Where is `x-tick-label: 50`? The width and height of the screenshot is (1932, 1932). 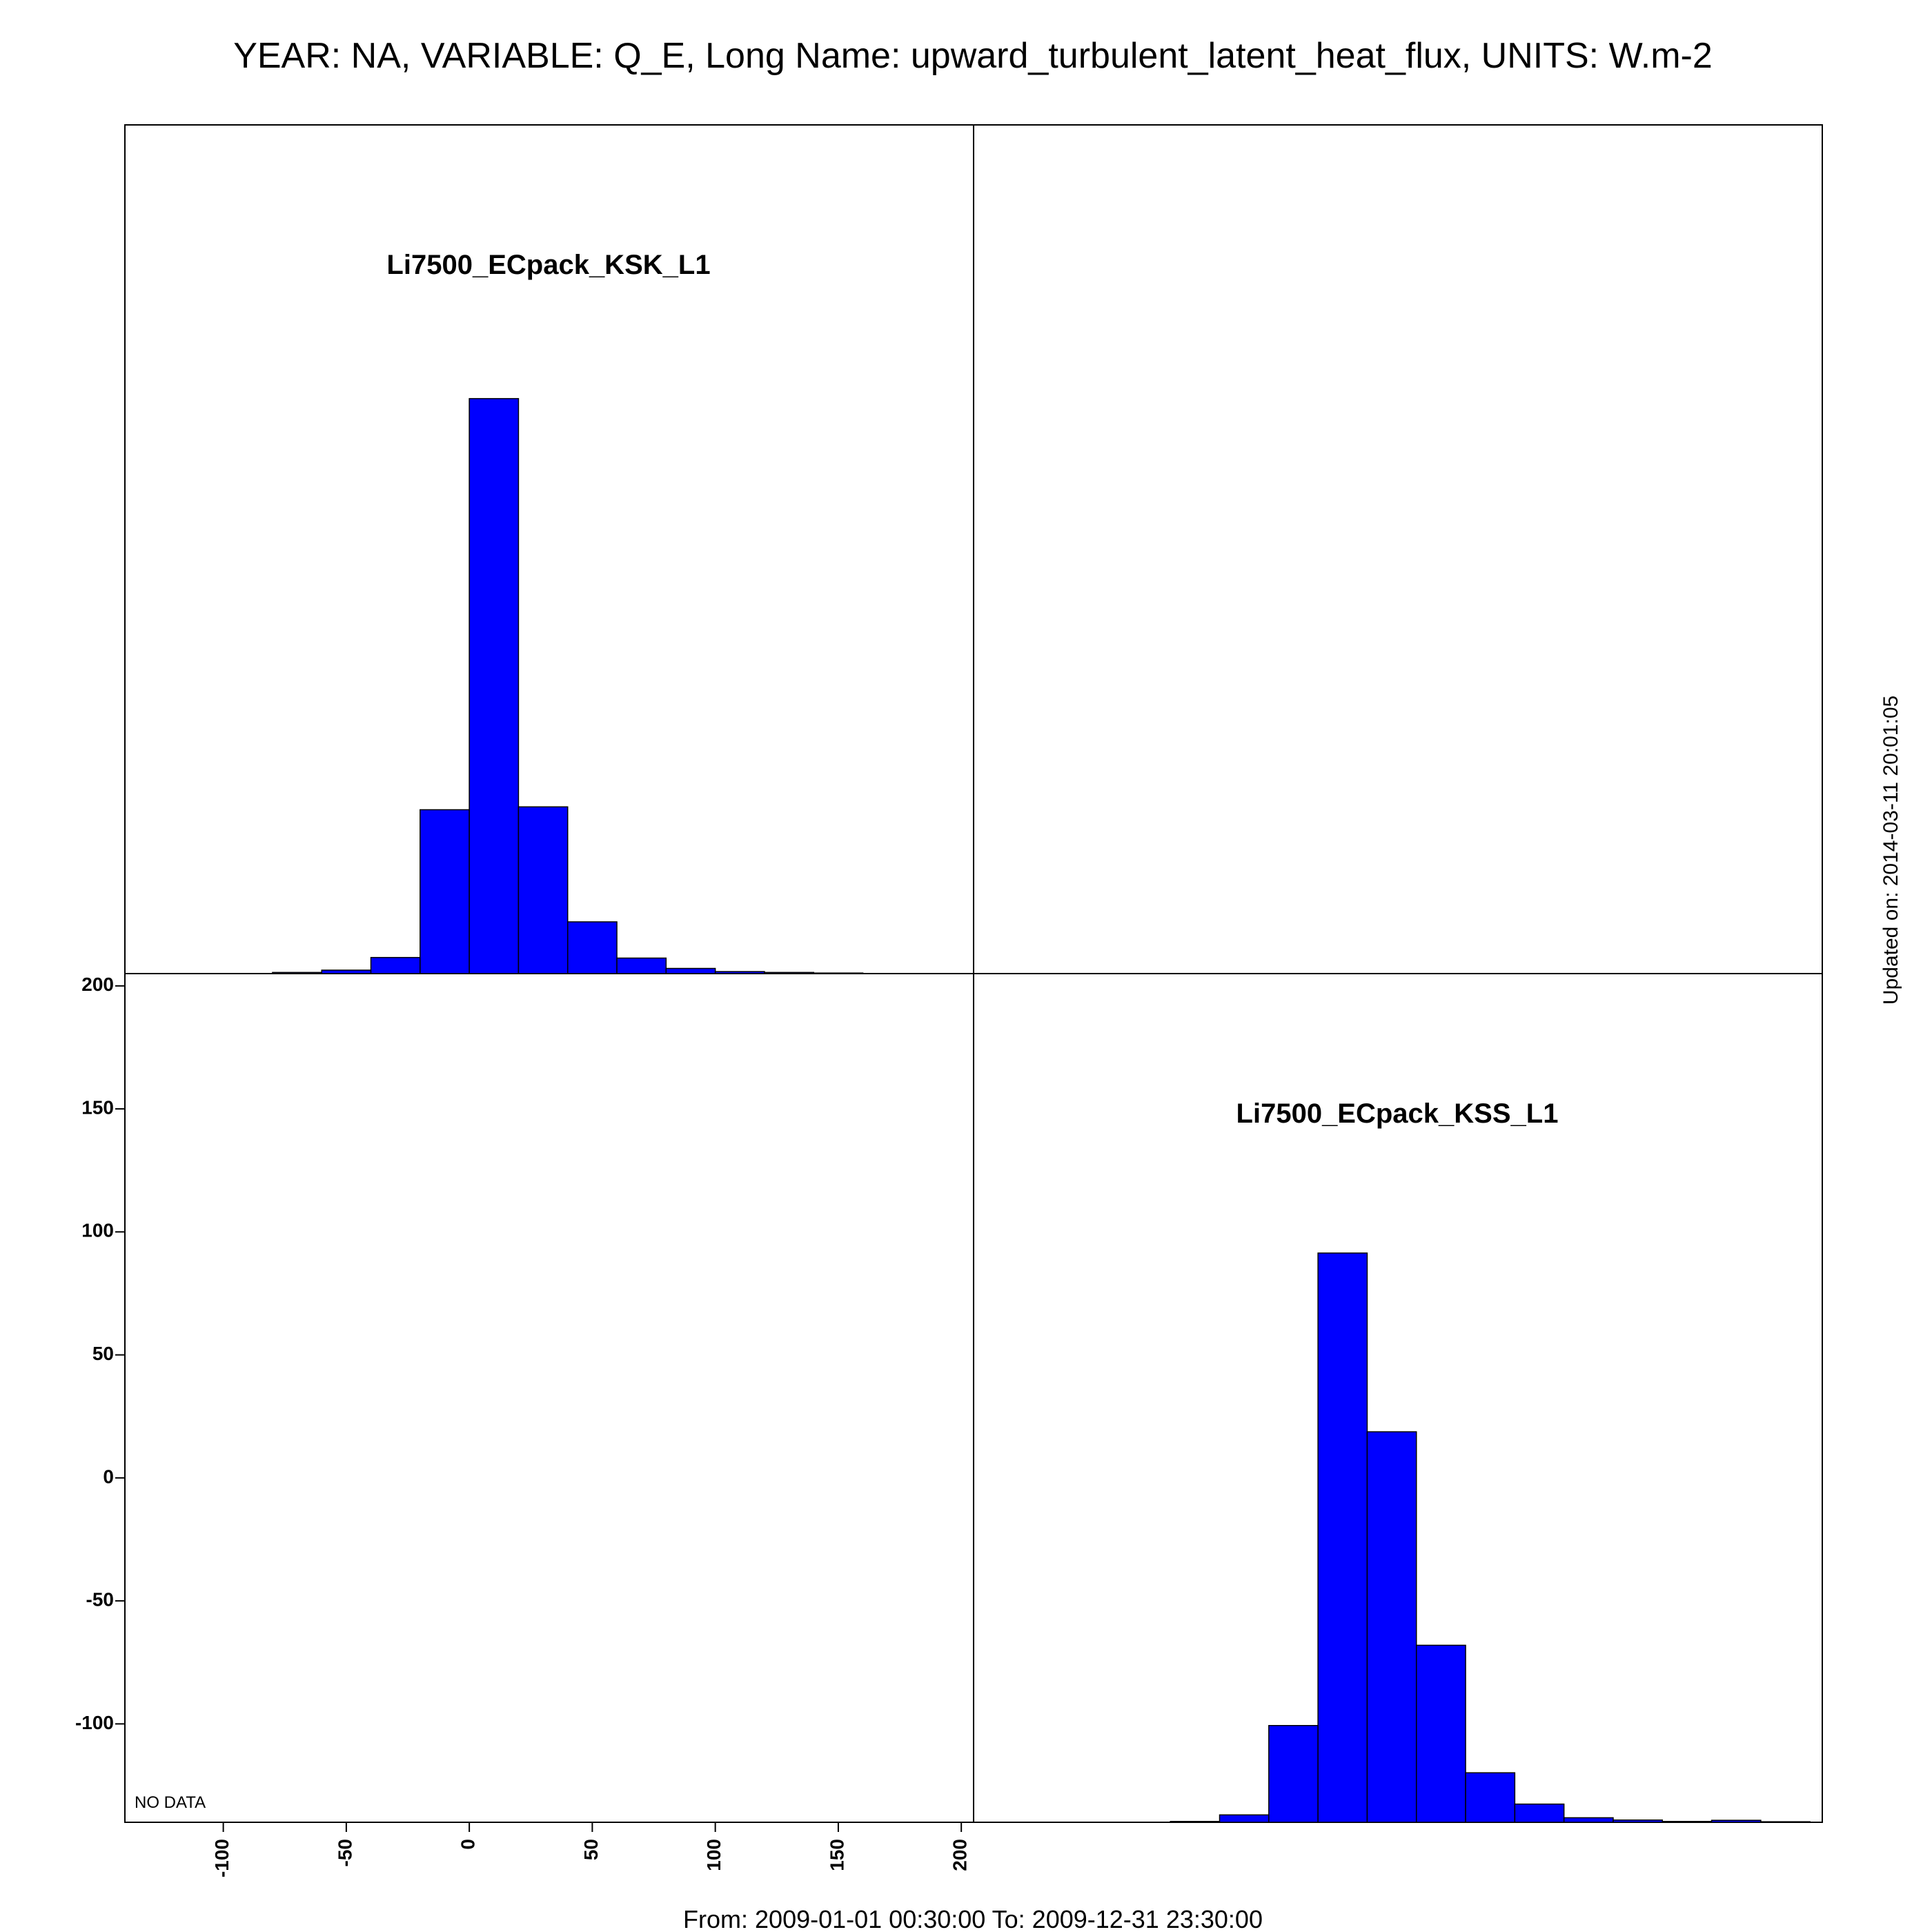
x-tick-label: 50 is located at coordinates (591, 1849).